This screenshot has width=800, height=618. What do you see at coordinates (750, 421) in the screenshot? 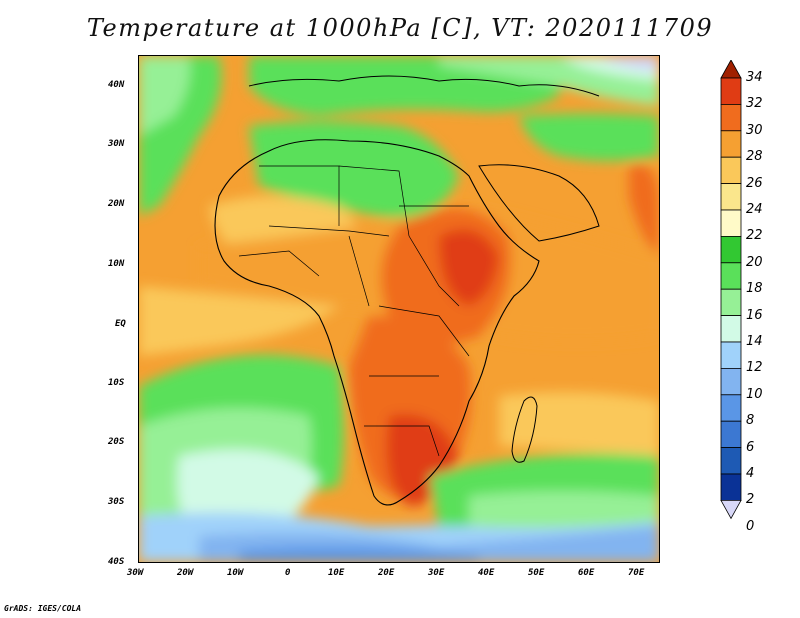
I see `colorbar-label: 8` at bounding box center [750, 421].